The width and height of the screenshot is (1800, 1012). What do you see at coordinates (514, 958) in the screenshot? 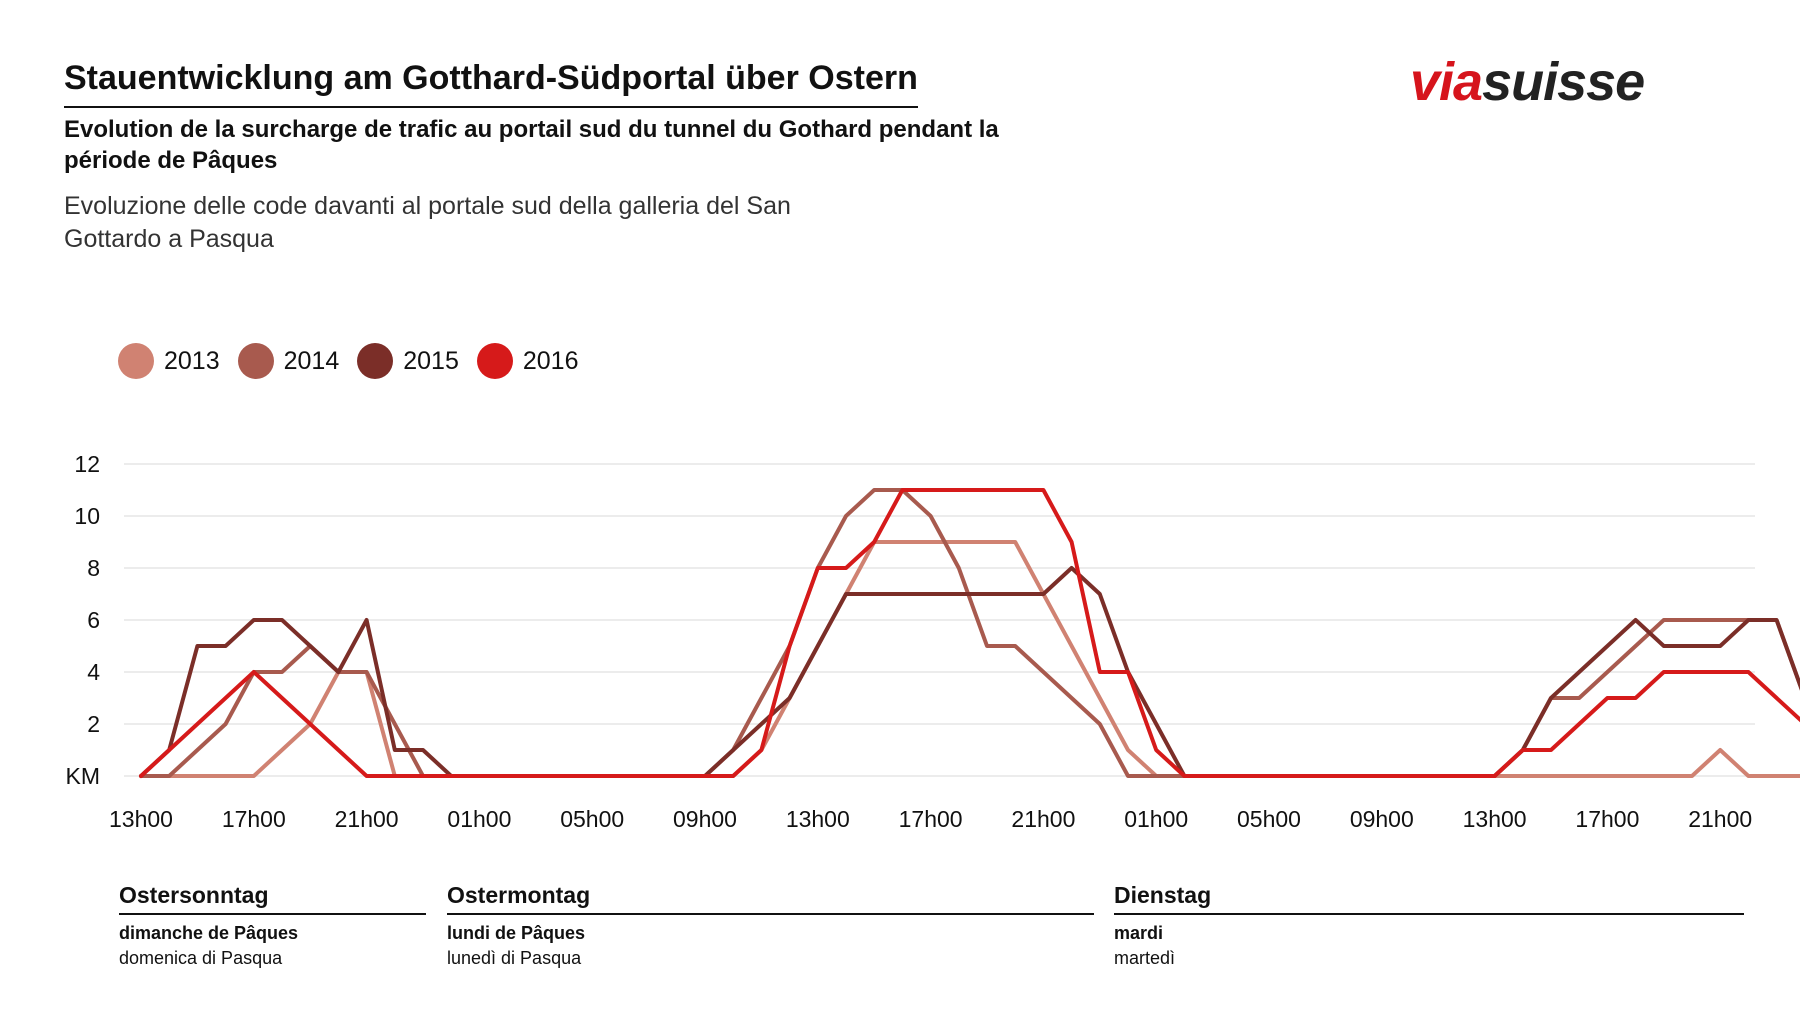
I see `day-label-it: lunedì di Pasqua` at bounding box center [514, 958].